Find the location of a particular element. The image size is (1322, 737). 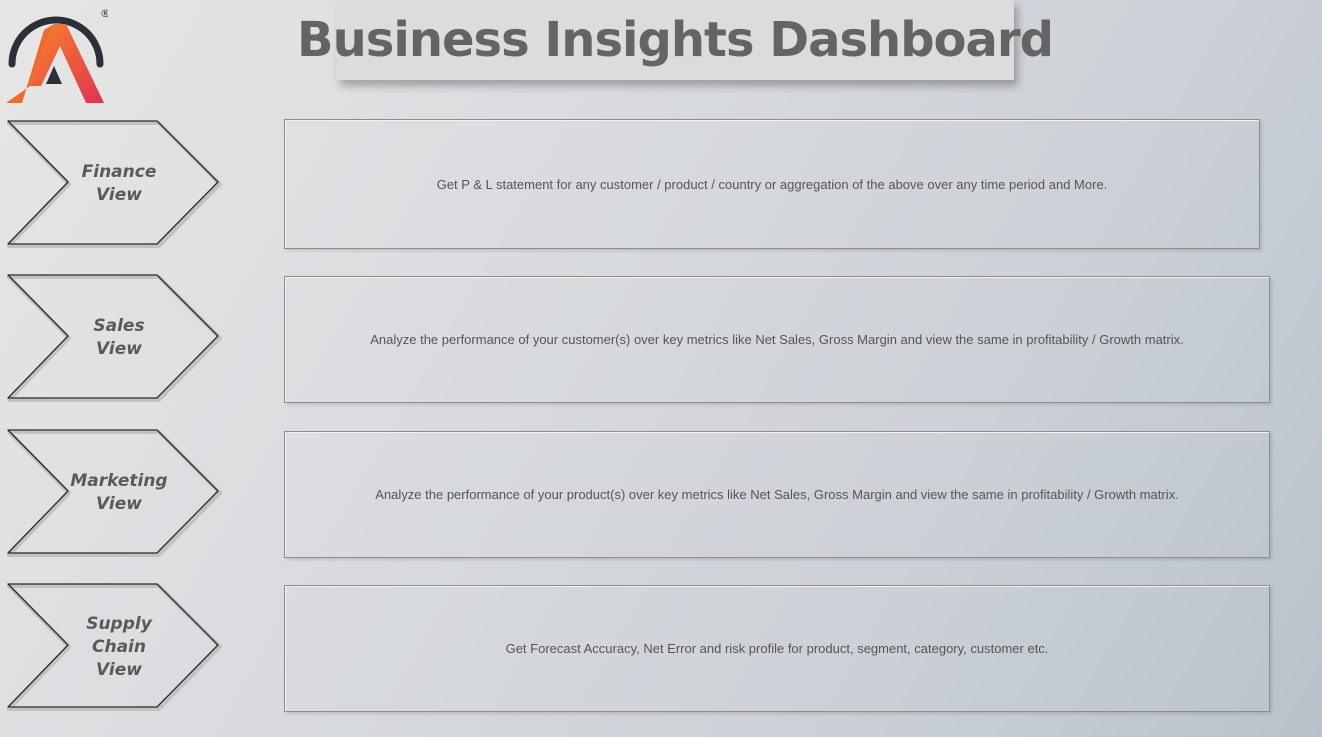

page-title: Business Insights Dashboard is located at coordinates (675, 40).